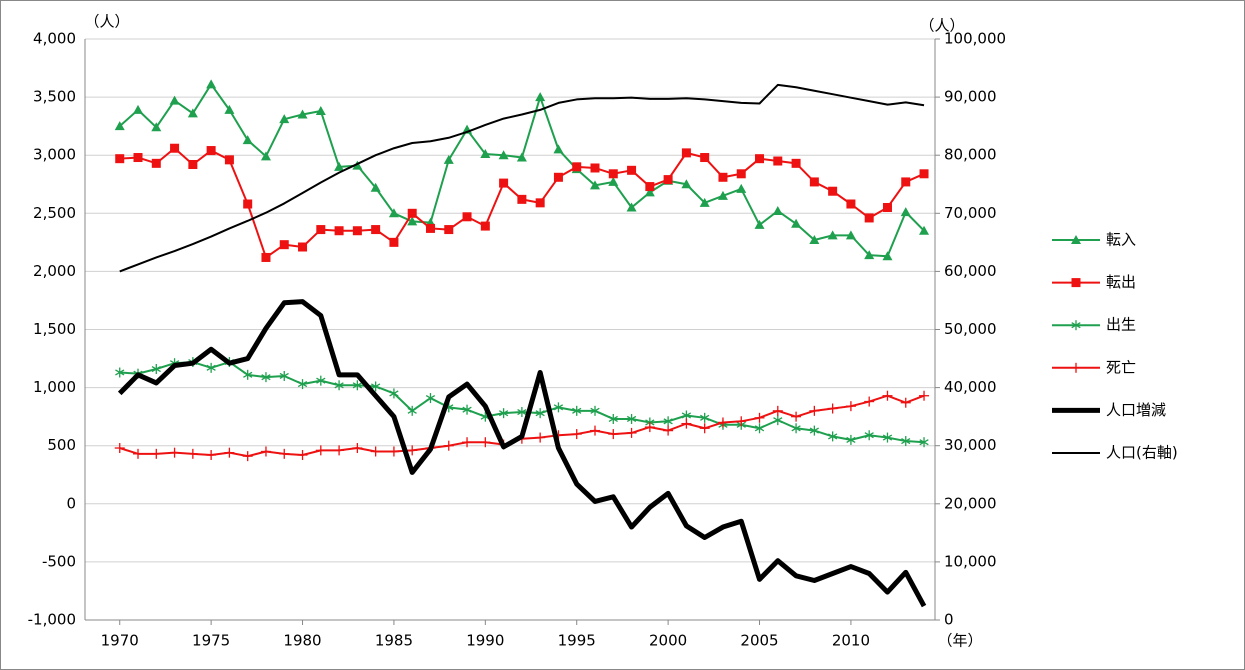  What do you see at coordinates (970, 561) in the screenshot?
I see `y2-tick-label: 10,000` at bounding box center [970, 561].